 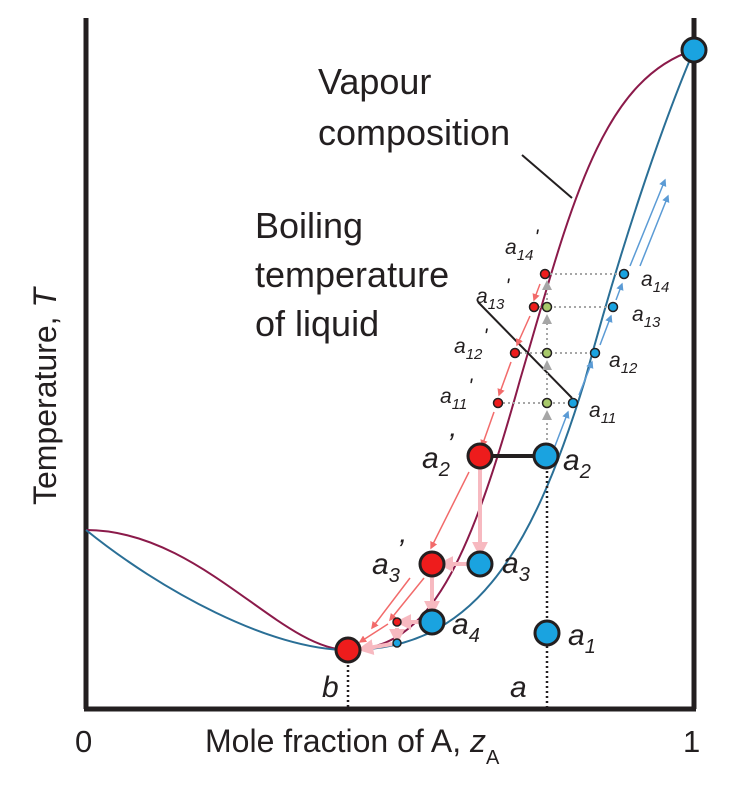 What do you see at coordinates (466, 627) in the screenshot?
I see `label-a4: a4` at bounding box center [466, 627].